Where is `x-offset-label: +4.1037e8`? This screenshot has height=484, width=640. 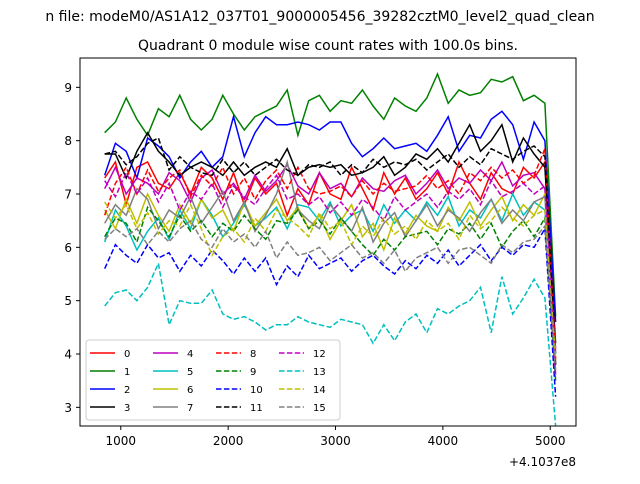 x-offset-label: +4.1037e8 is located at coordinates (542, 462).